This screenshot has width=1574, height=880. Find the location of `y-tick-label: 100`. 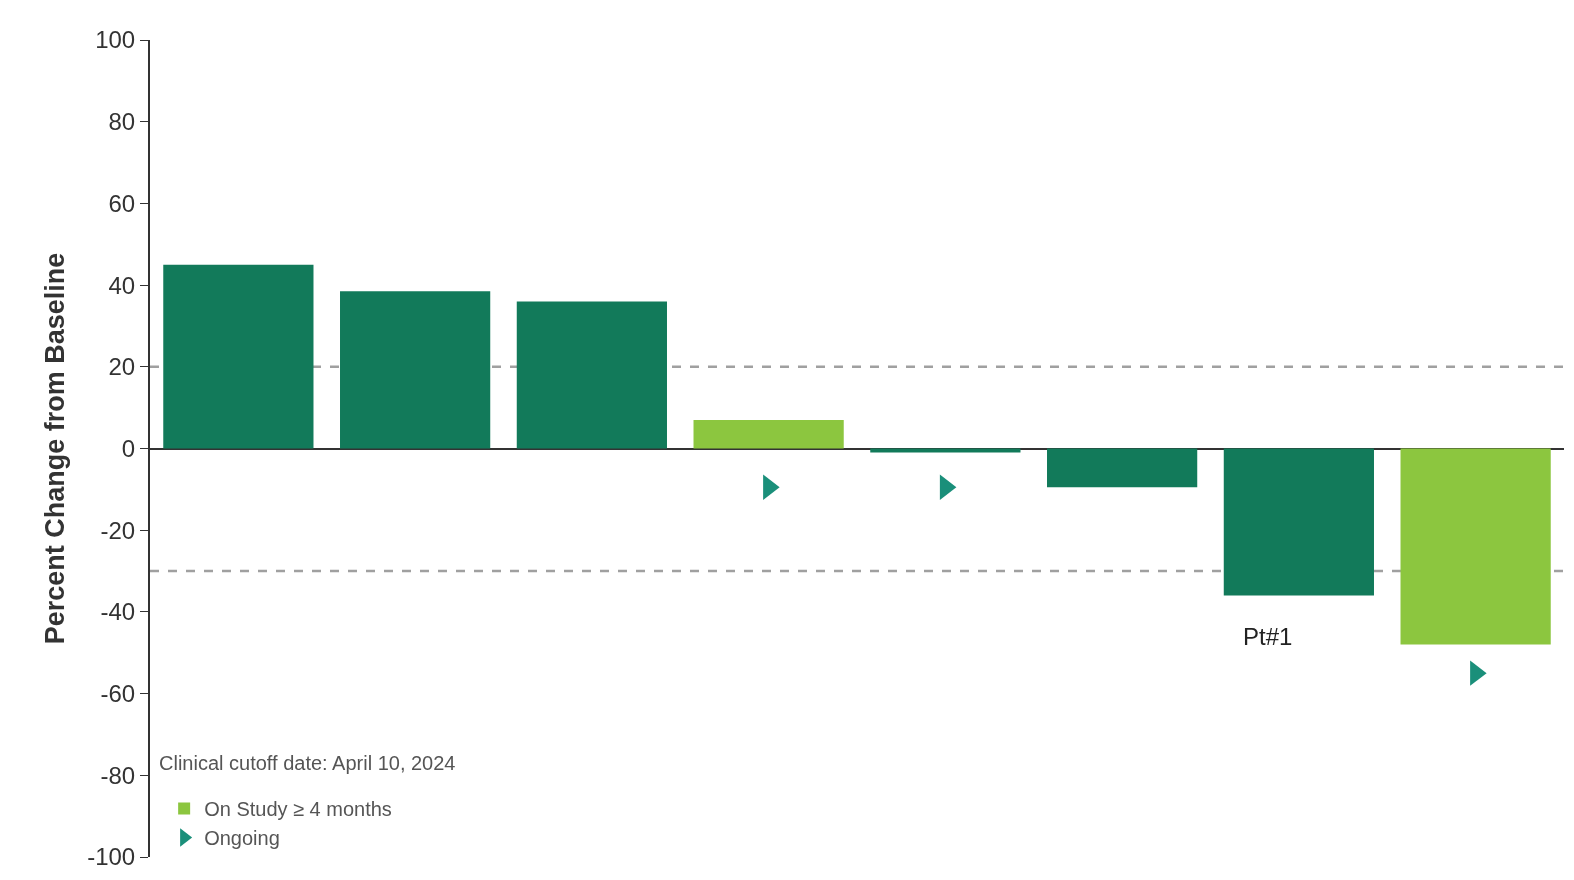

y-tick-label: 100 is located at coordinates (115, 40).